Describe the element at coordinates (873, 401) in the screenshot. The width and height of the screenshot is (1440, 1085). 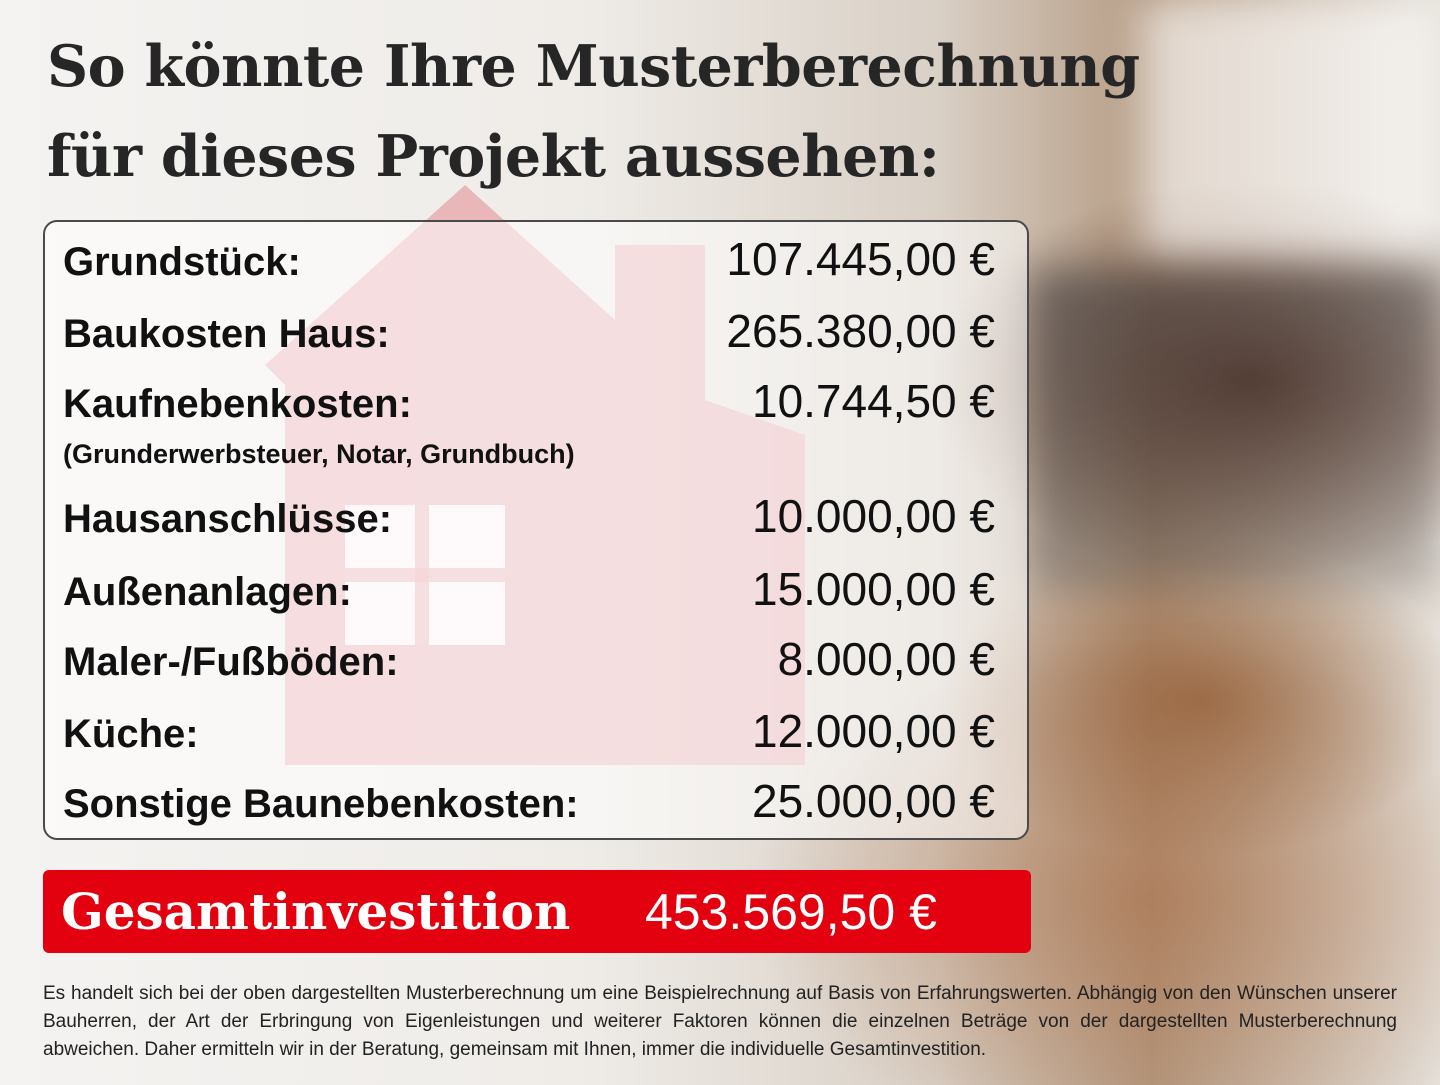
I see `cost-value: 10.744,50 €` at that location.